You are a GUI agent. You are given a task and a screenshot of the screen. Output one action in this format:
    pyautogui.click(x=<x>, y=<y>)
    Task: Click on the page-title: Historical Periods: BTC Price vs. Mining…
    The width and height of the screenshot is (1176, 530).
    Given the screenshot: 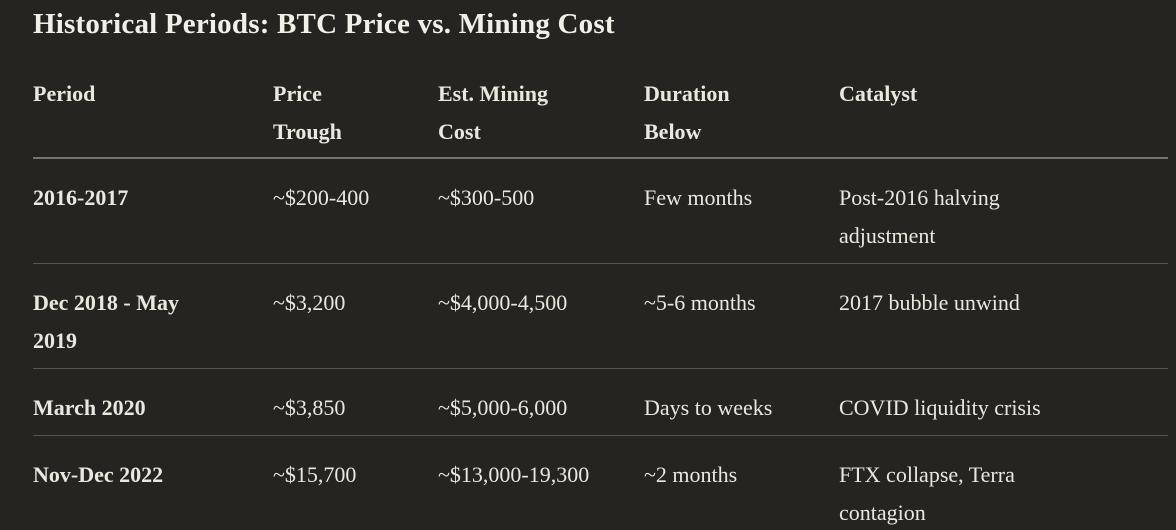 What is the action you would take?
    pyautogui.click(x=324, y=24)
    